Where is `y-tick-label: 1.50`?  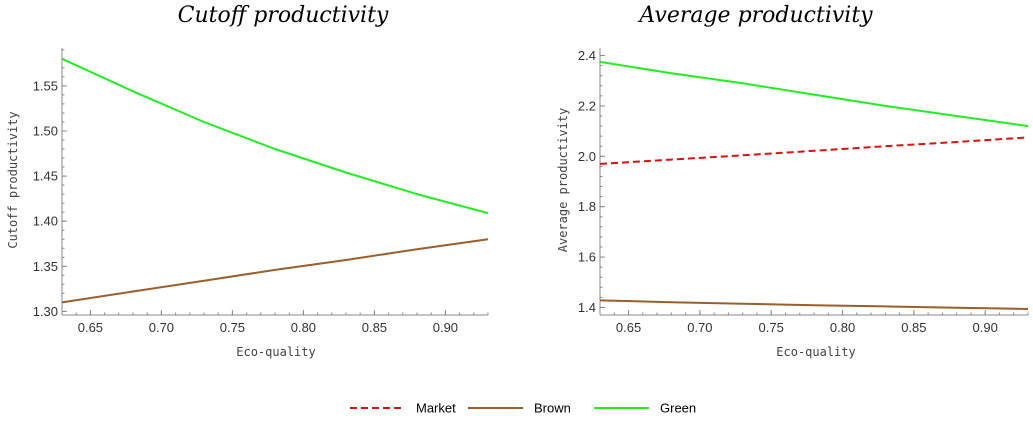 y-tick-label: 1.50 is located at coordinates (45, 130).